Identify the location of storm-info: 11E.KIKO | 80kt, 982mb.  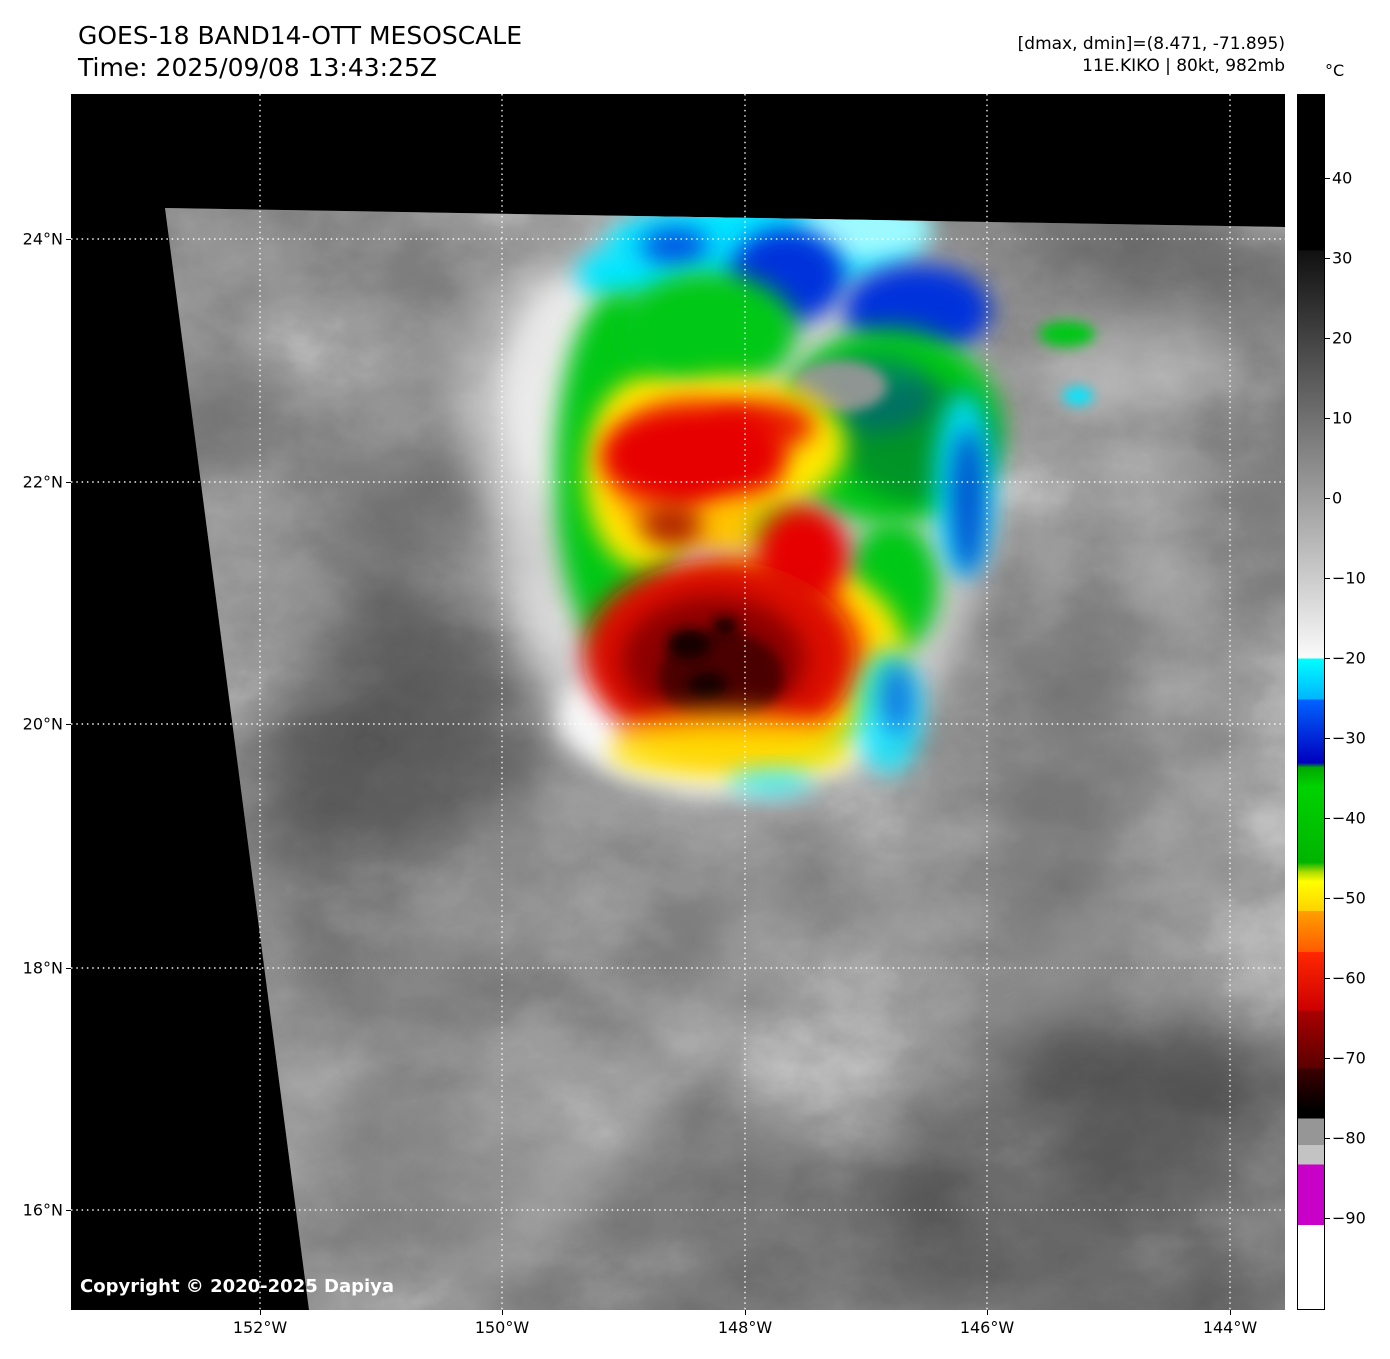
(1183, 66).